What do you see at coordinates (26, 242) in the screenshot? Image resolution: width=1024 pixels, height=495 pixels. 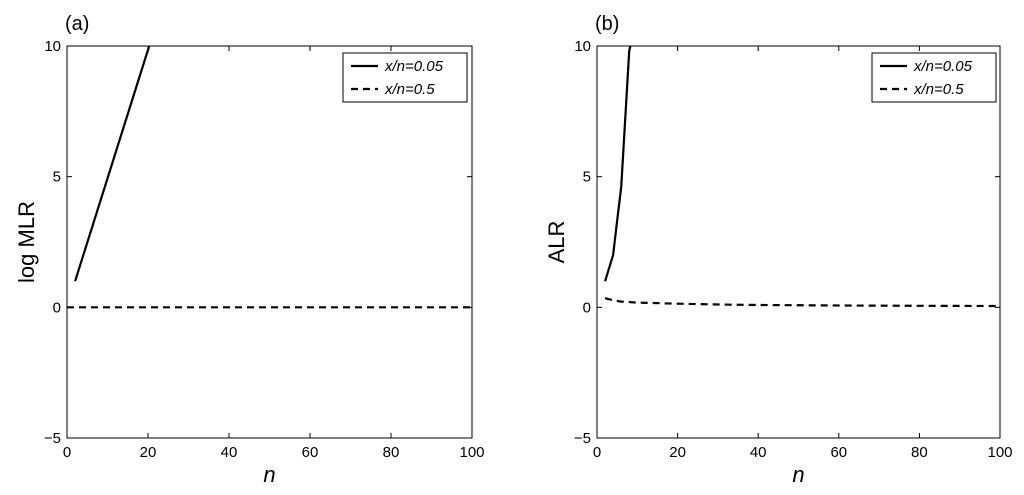 I see `y-axis-label: log MLR` at bounding box center [26, 242].